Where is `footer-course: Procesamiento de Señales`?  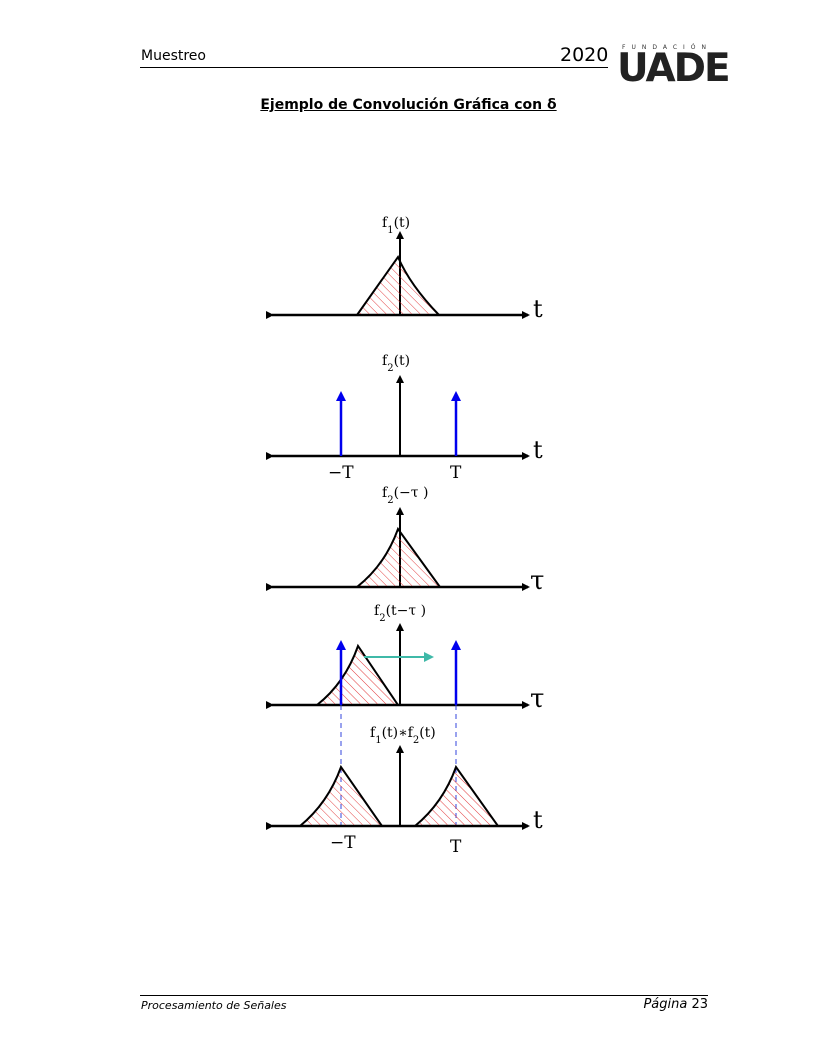 footer-course: Procesamiento de Señales is located at coordinates (214, 1005).